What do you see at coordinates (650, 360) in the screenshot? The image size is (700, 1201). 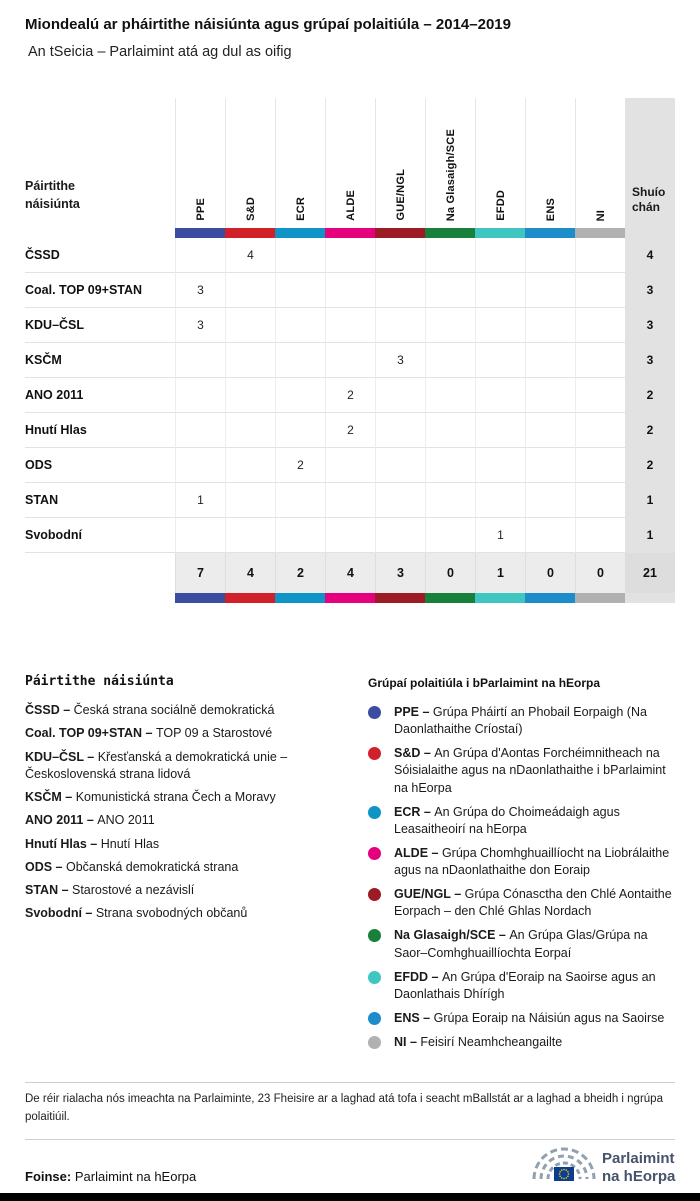 I see `row-total: 3` at bounding box center [650, 360].